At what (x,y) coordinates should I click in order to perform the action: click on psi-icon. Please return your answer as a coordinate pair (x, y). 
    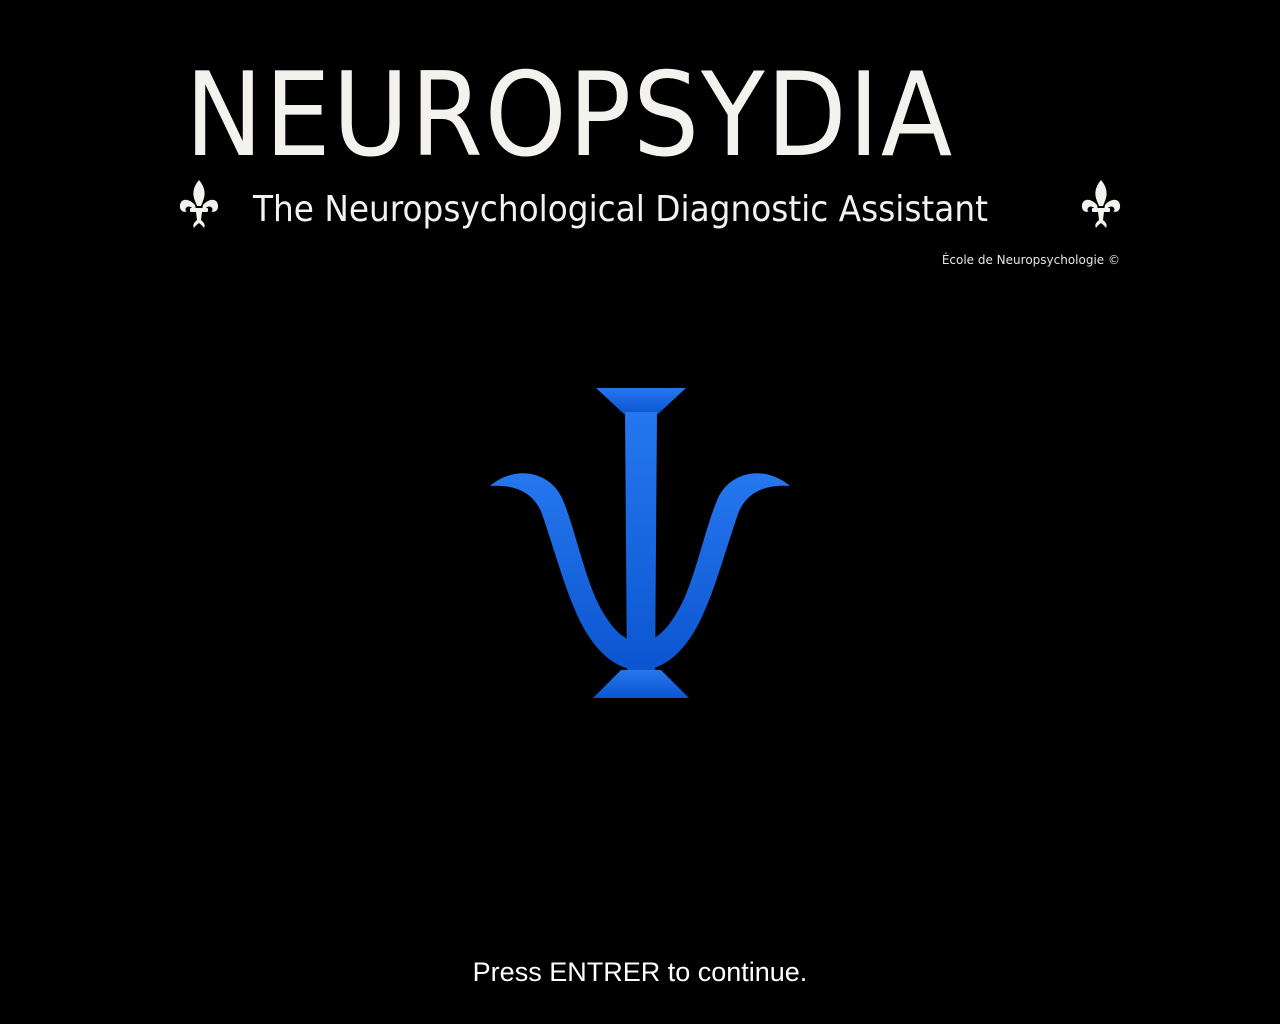
    Looking at the image, I should click on (640, 545).